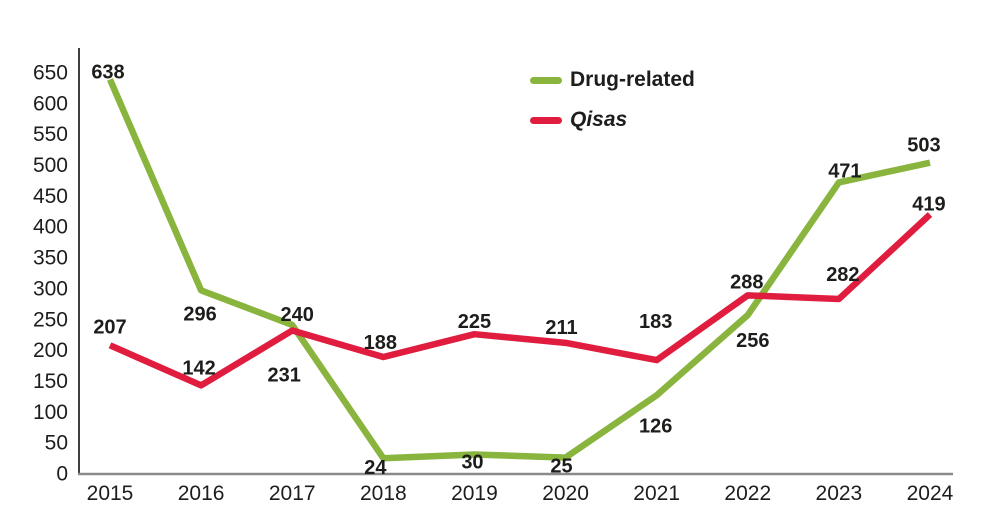 The width and height of the screenshot is (990, 528). Describe the element at coordinates (752, 341) in the screenshot. I see `data-label-drug-related: 256` at that location.